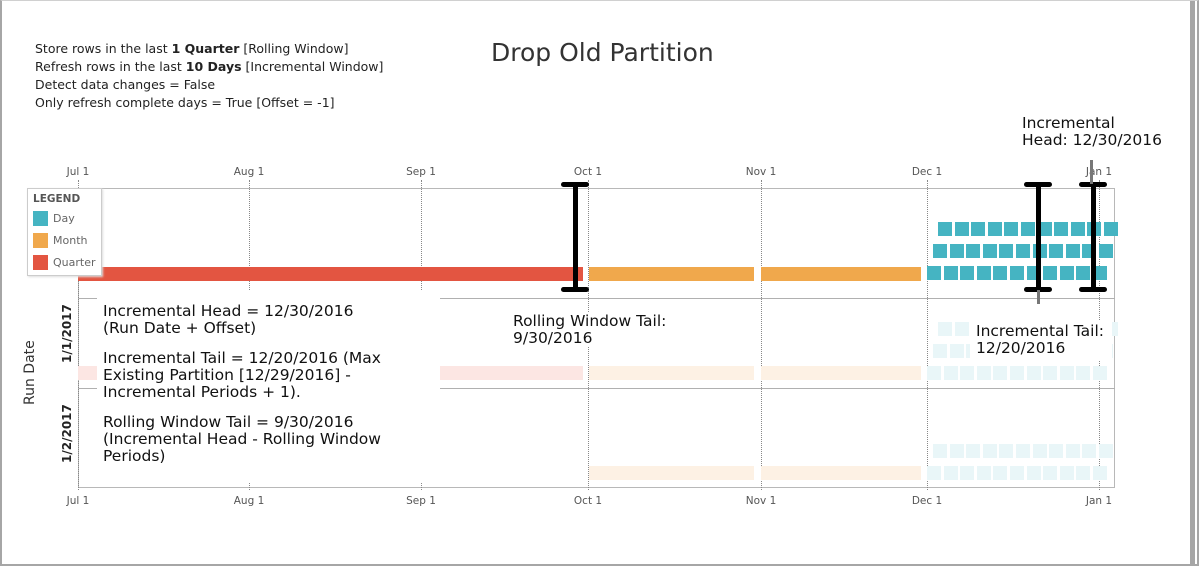  What do you see at coordinates (1099, 501) in the screenshot?
I see `x-tick-bottom: Jan 1` at bounding box center [1099, 501].